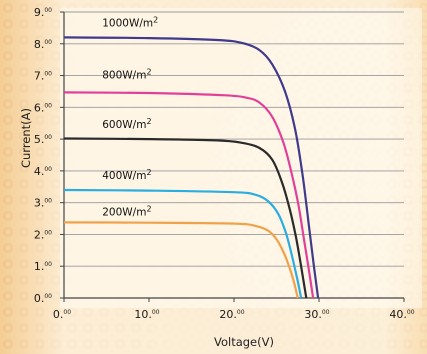 This screenshot has width=427, height=354. I want to click on series-label: 400W/m2, so click(126, 175).